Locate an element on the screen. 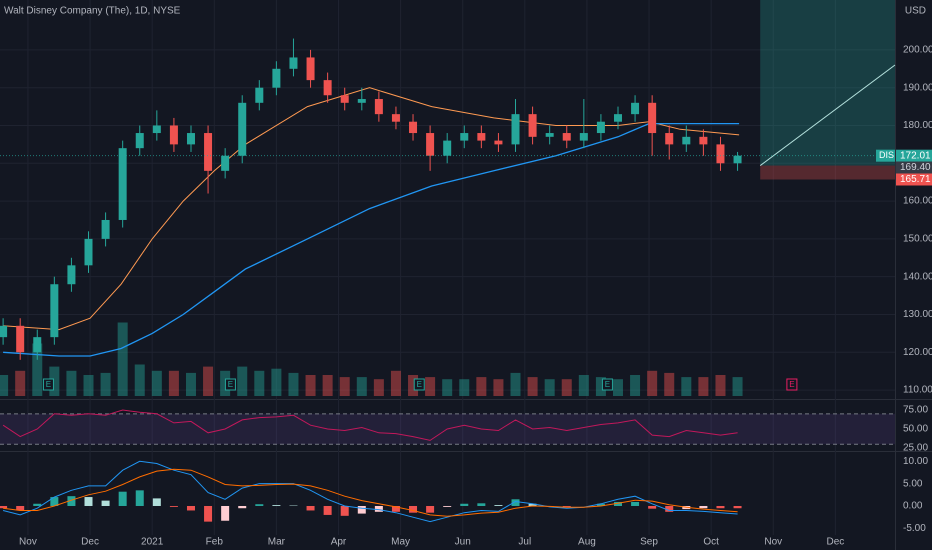 This screenshot has width=932, height=550. rsi-tick-label: 50.00 is located at coordinates (915, 429).